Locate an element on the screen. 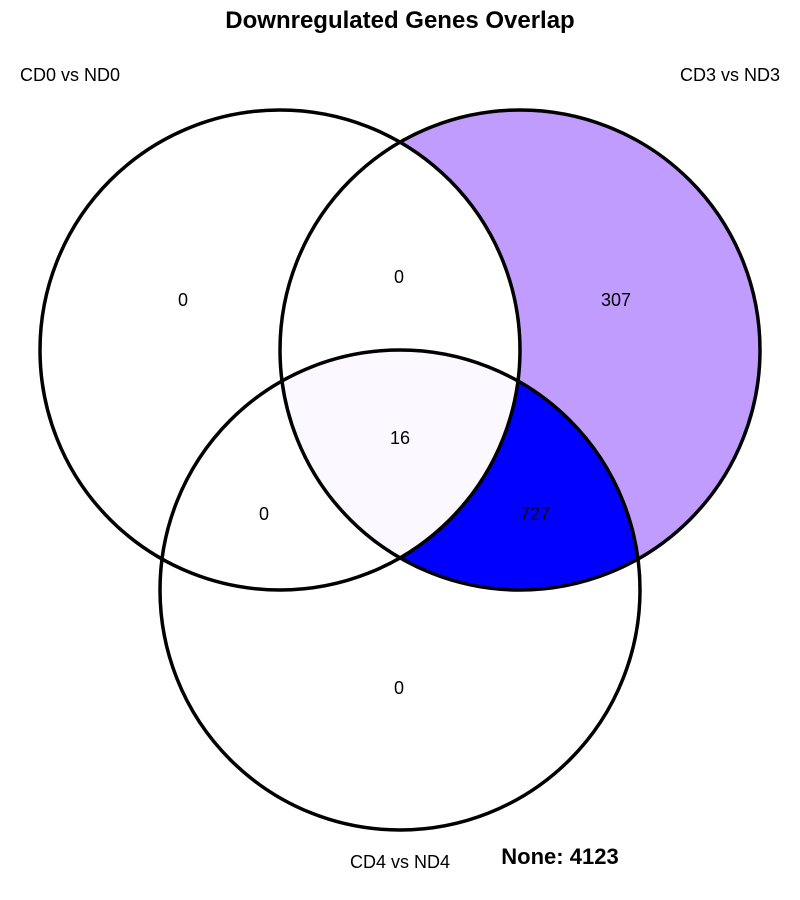 The image size is (800, 900). set-label-b: CD3 vs ND3 is located at coordinates (730, 75).